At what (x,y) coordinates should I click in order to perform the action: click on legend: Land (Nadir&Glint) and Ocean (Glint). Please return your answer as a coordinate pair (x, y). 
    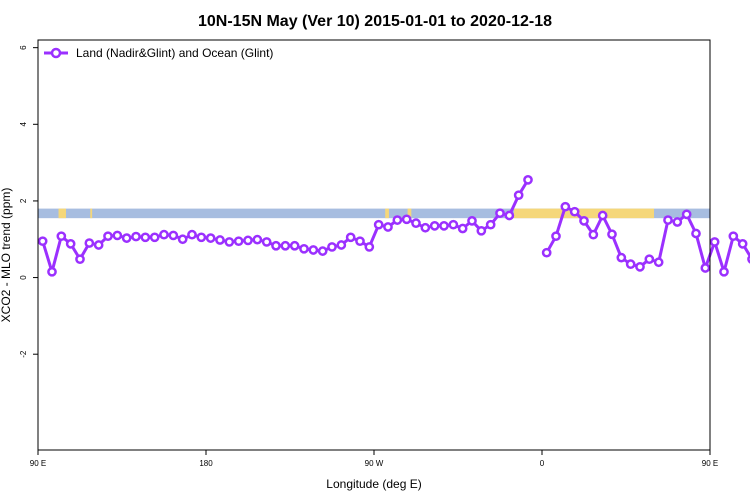
    Looking at the image, I should click on (158, 53).